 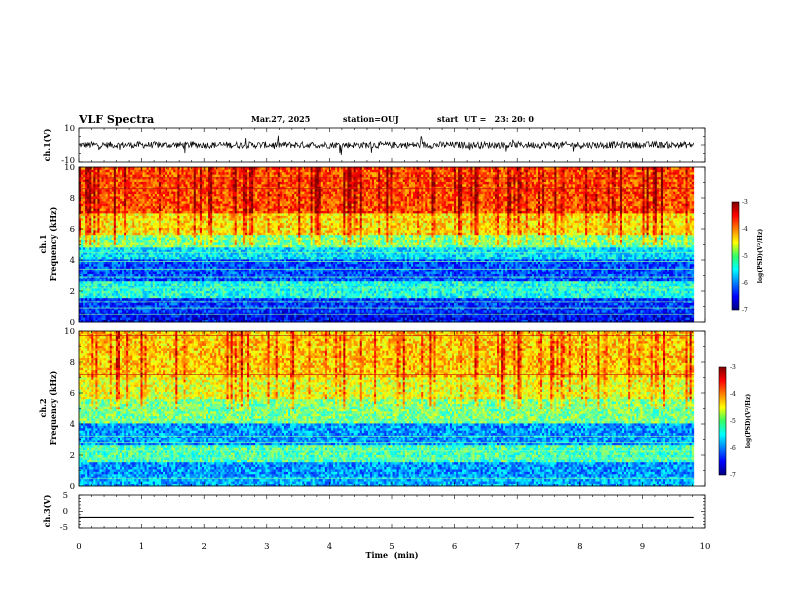 What do you see at coordinates (386, 145) in the screenshot?
I see `ch1-waveform-trace` at bounding box center [386, 145].